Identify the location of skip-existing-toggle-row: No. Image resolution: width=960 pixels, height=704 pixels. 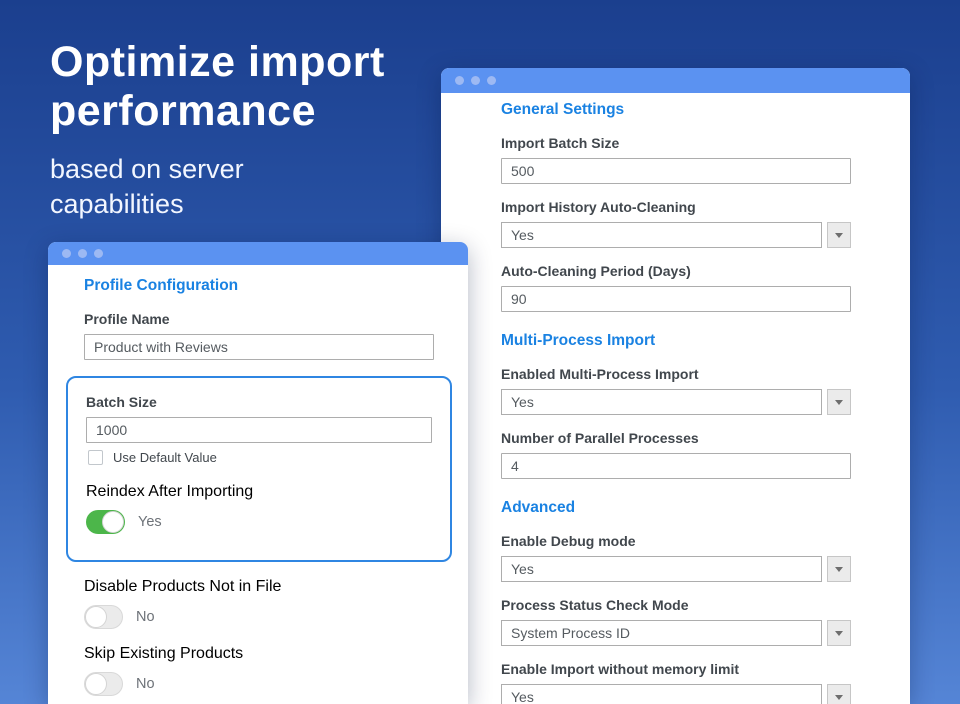
(259, 684).